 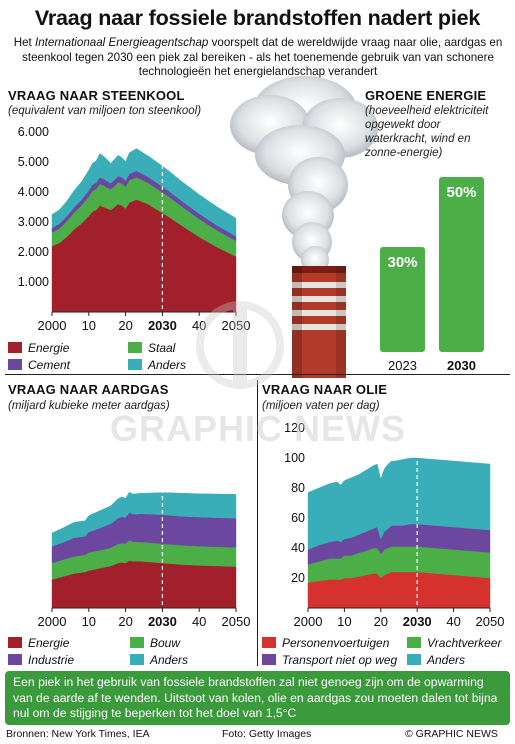 I want to click on steenkool-title: VRAAG NAAR STEENKOOL, so click(x=96, y=95).